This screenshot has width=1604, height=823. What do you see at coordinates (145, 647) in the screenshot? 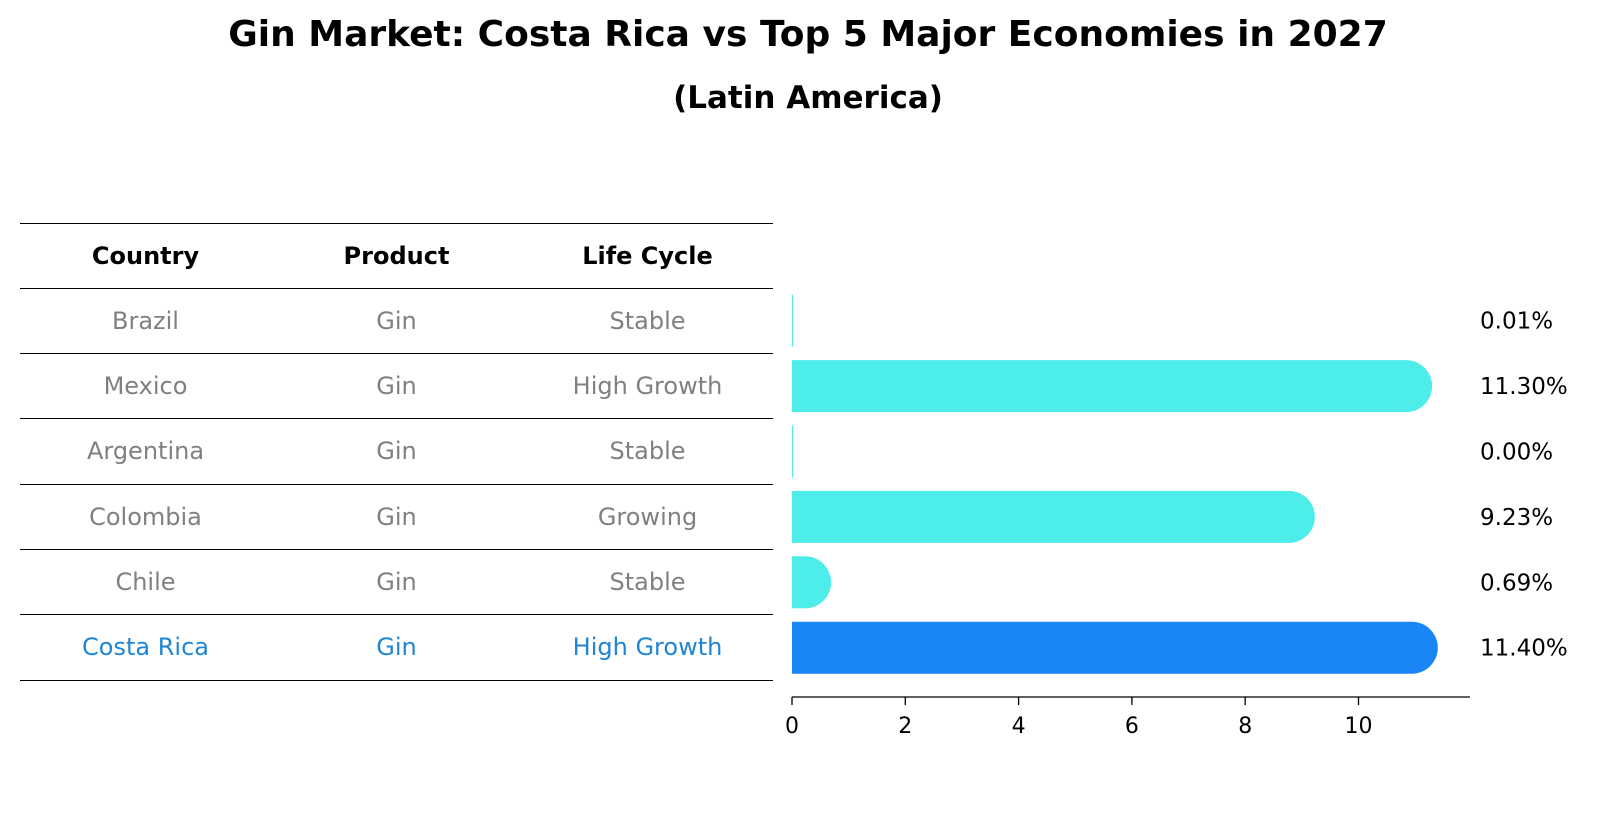
I see `table-cell-country-highlight: Costa Rica` at bounding box center [145, 647].